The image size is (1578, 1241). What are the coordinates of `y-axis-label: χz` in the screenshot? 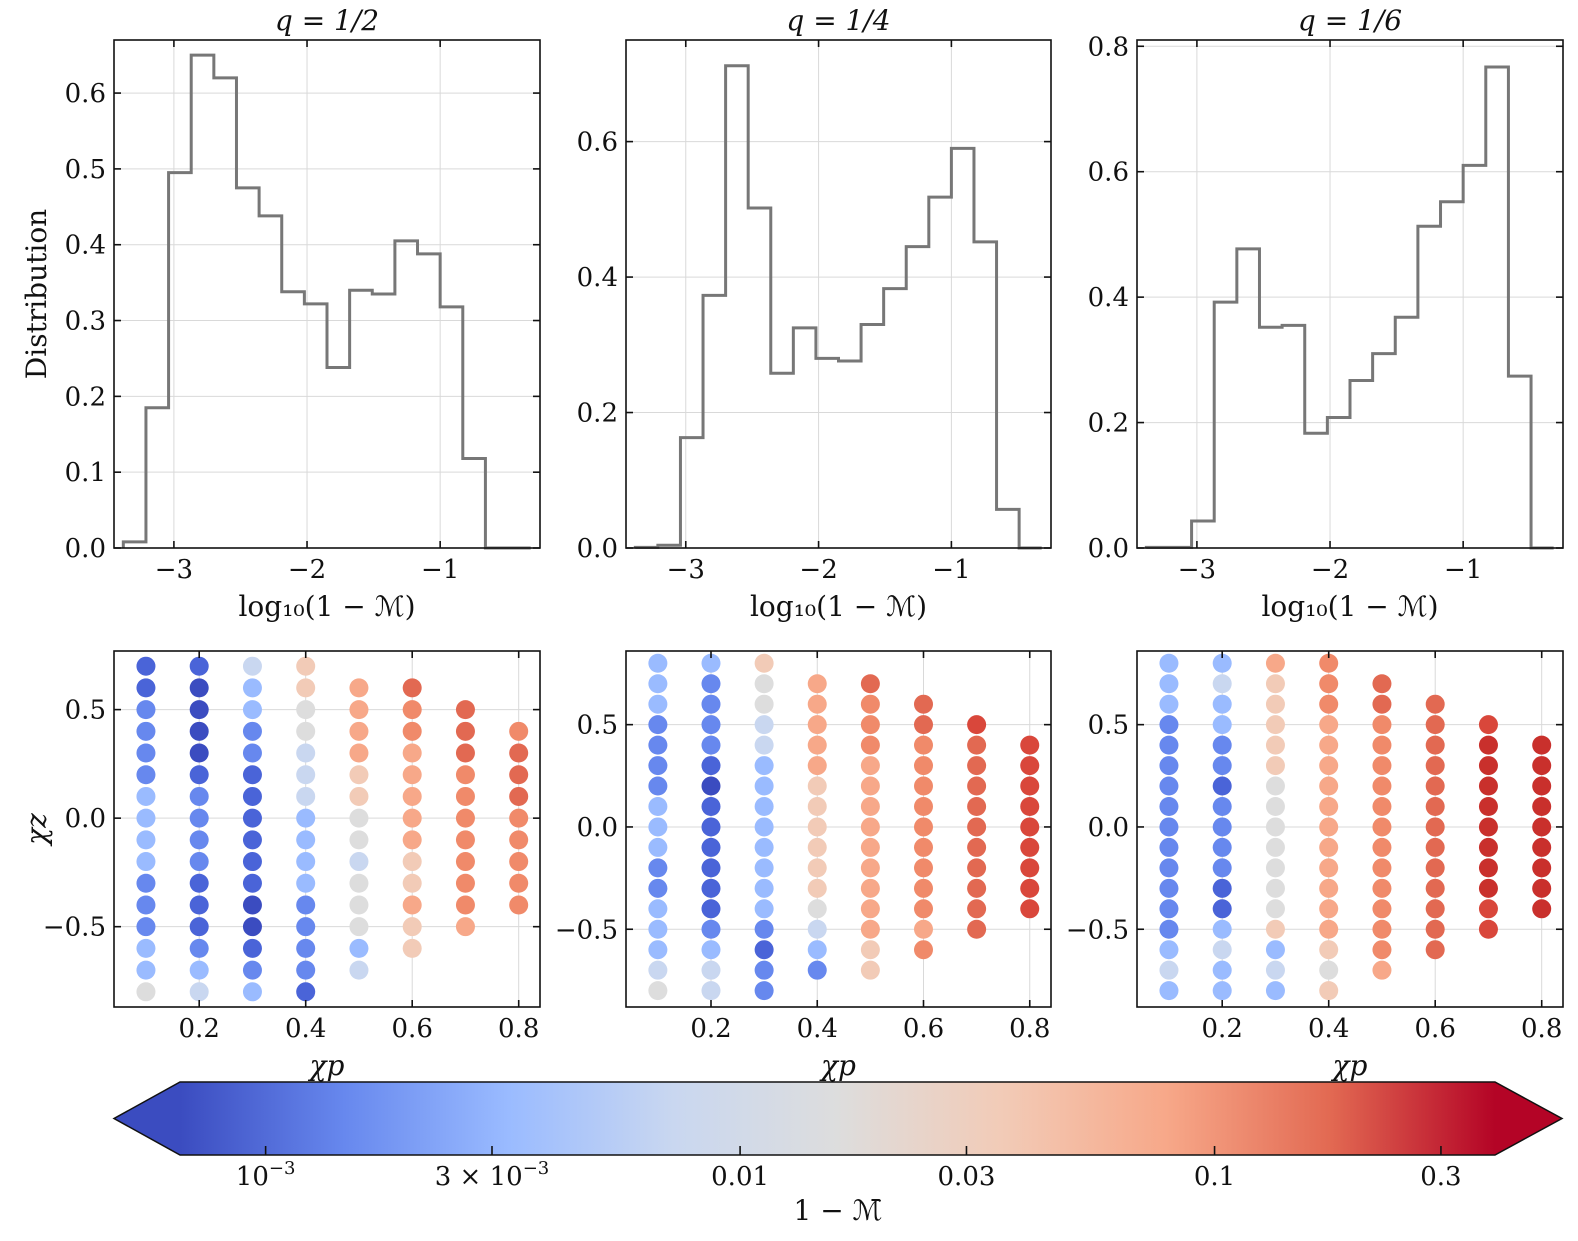 It's located at (36, 830).